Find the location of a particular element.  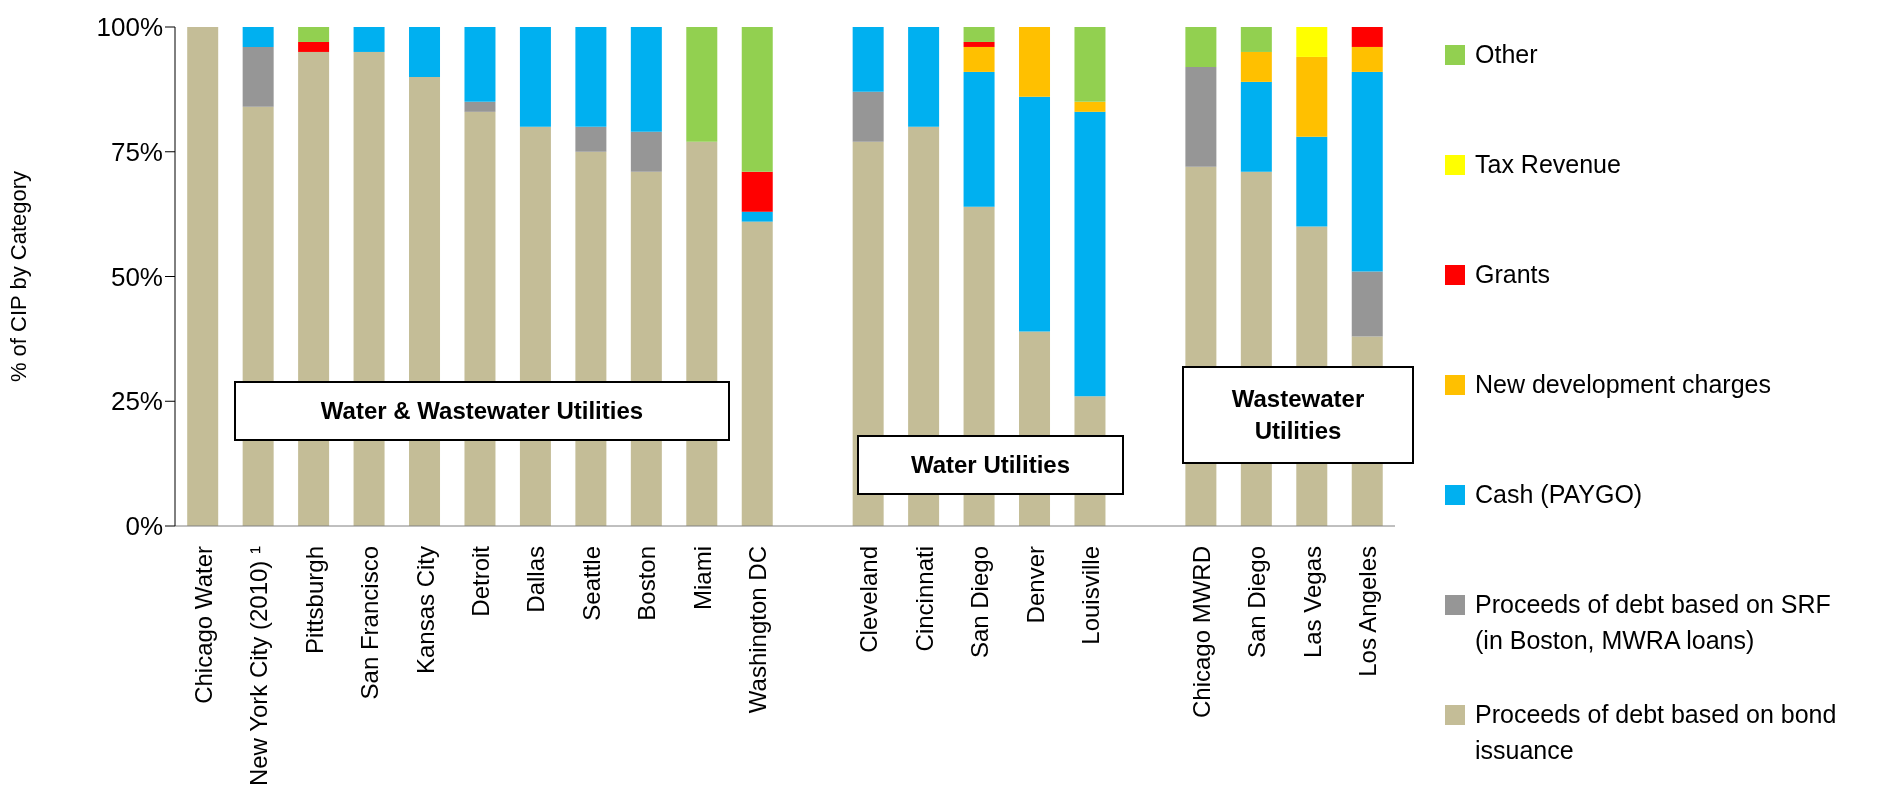

y-axis-title: % of CIP by Category is located at coordinates (18, 276).